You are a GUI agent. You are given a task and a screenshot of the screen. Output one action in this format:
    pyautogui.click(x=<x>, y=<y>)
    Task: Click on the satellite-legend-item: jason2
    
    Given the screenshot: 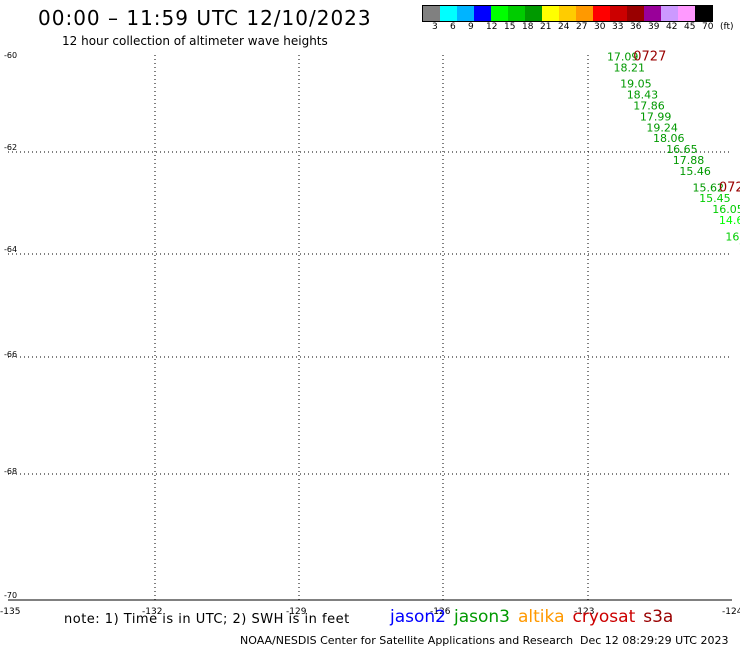 What is the action you would take?
    pyautogui.click(x=418, y=617)
    